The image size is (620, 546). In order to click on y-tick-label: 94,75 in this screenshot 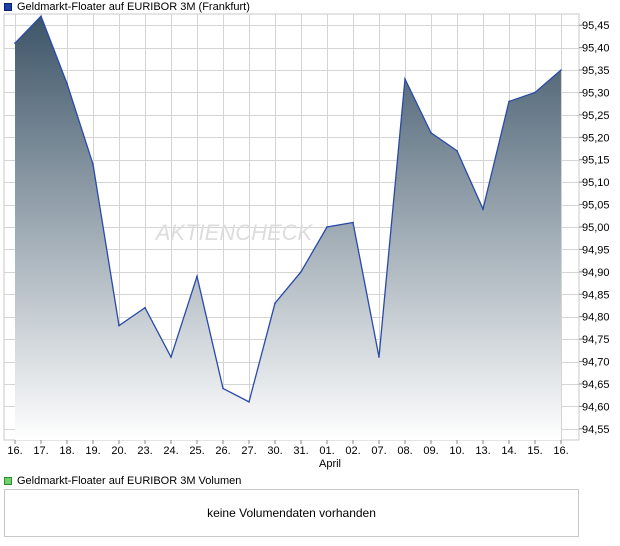, I will do `click(596, 340)`.